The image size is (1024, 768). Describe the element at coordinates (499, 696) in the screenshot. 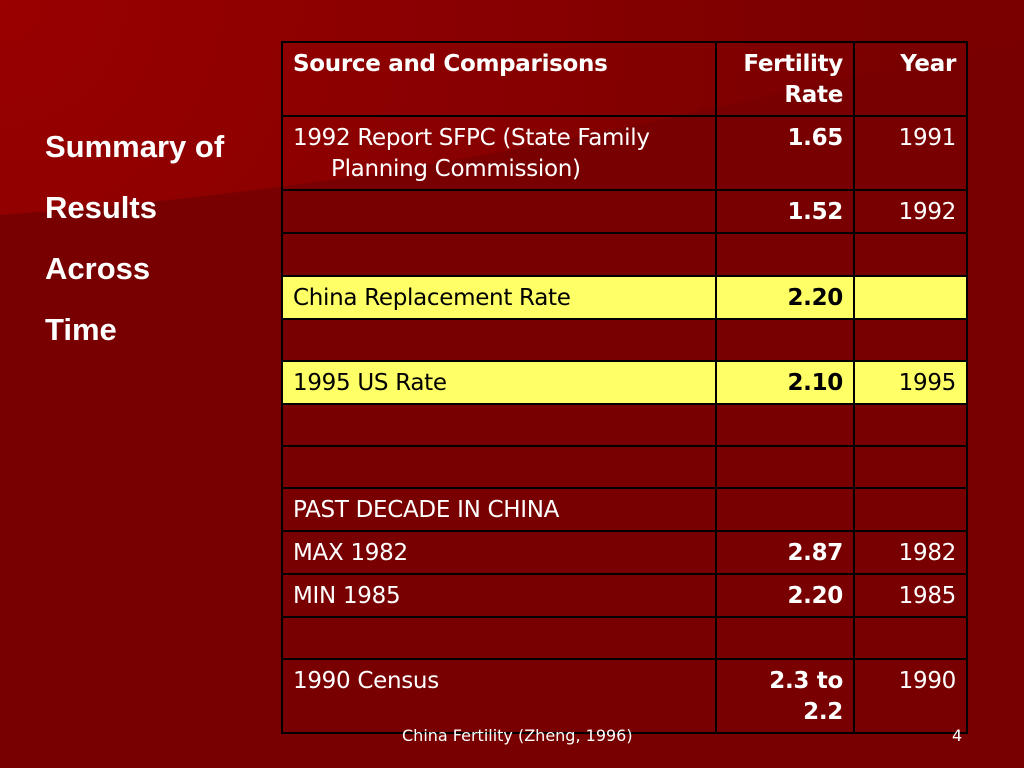

I see `source-cell: 1990 Census` at that location.